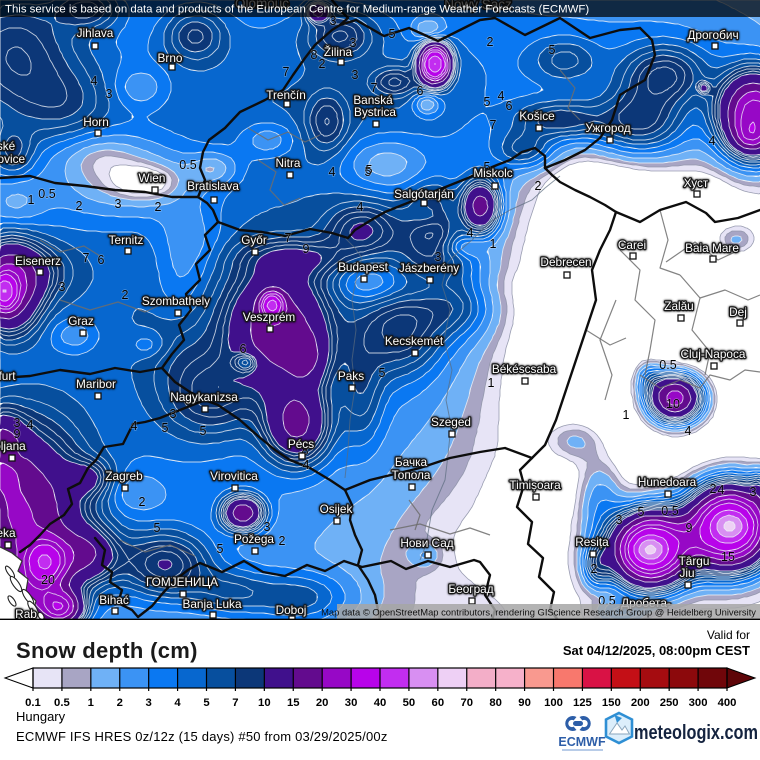  Describe the element at coordinates (535, 485) in the screenshot. I see `svg-text: Timișoara` at that location.